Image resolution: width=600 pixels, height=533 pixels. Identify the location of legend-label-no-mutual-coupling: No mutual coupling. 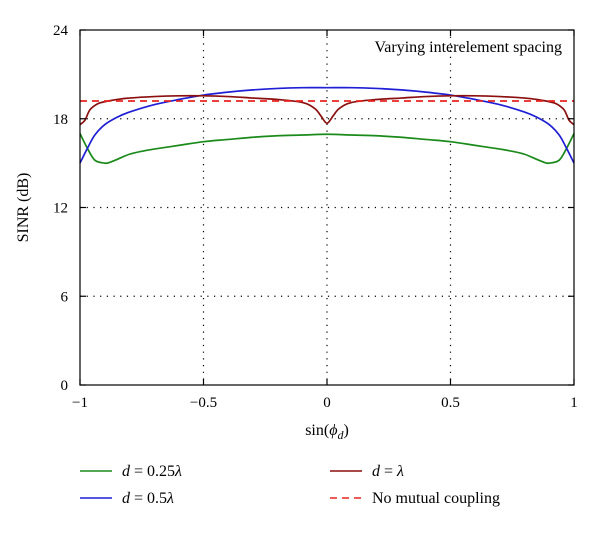
(436, 498).